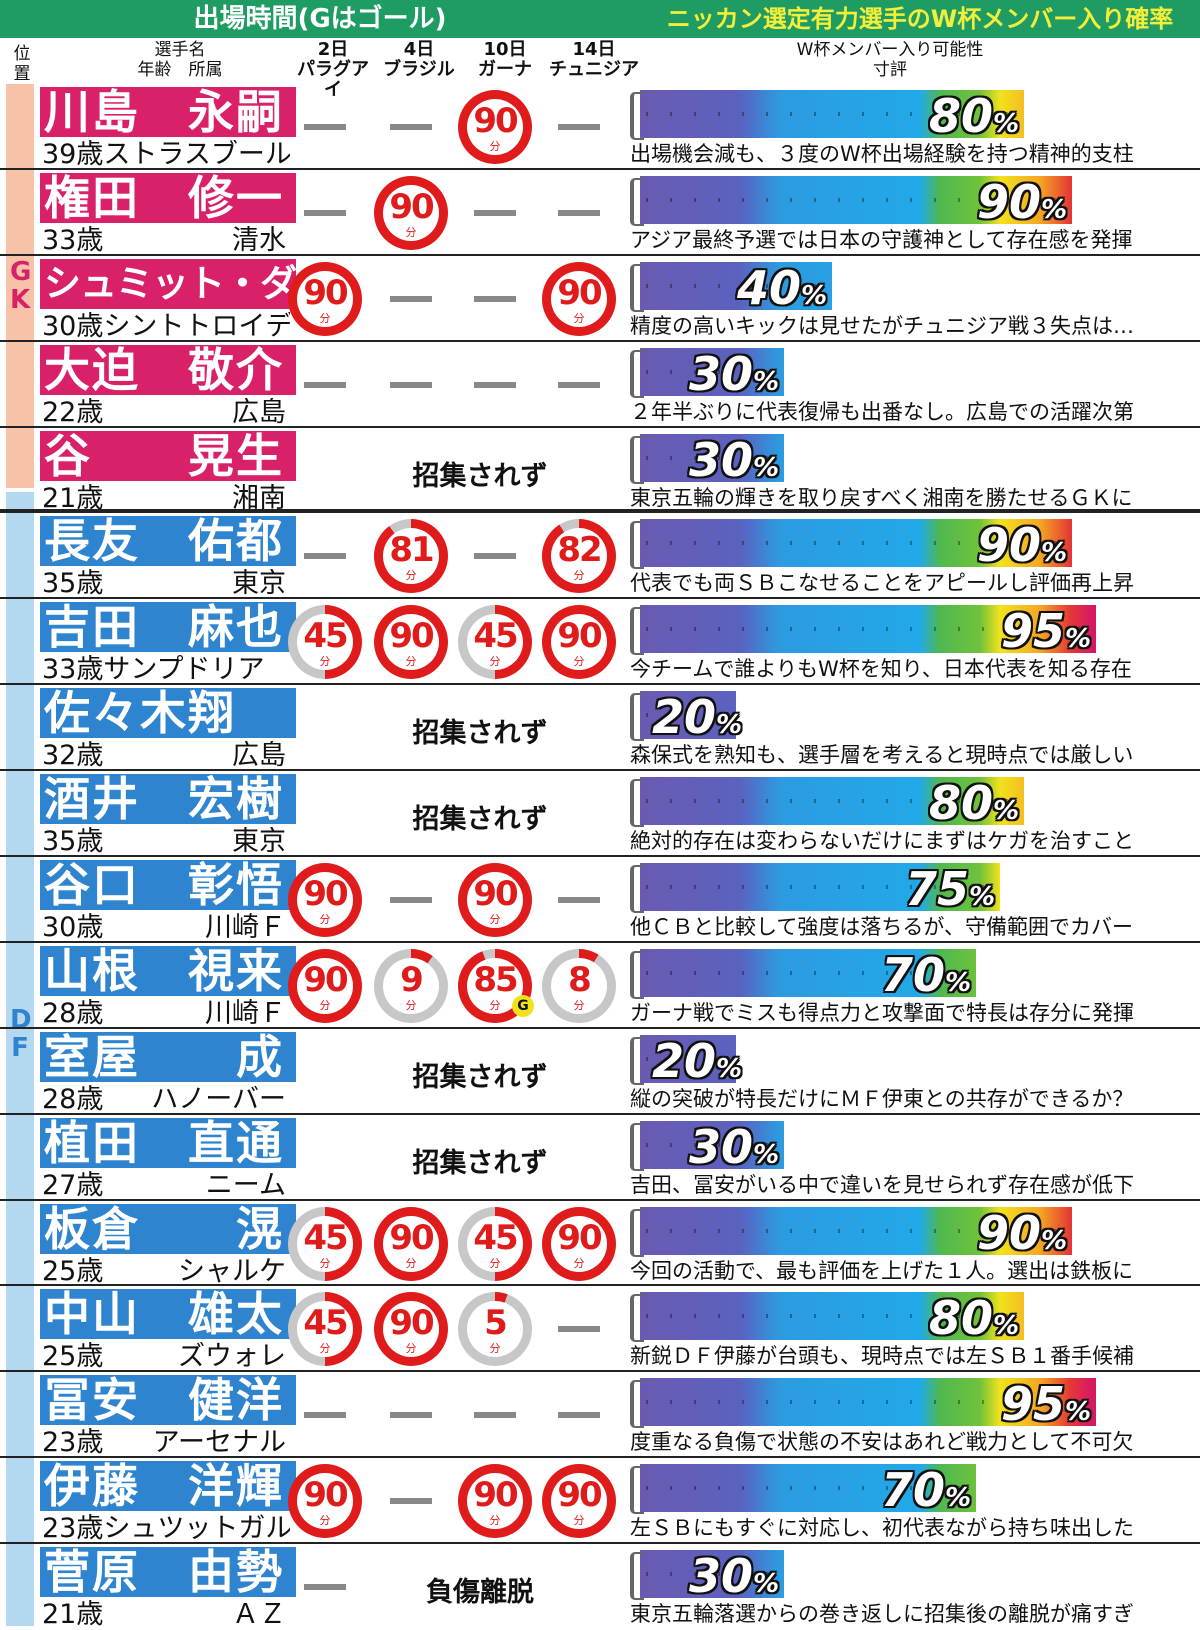  Describe the element at coordinates (180, 70) in the screenshot. I see `age-club-column-header: 年齢 所属` at that location.